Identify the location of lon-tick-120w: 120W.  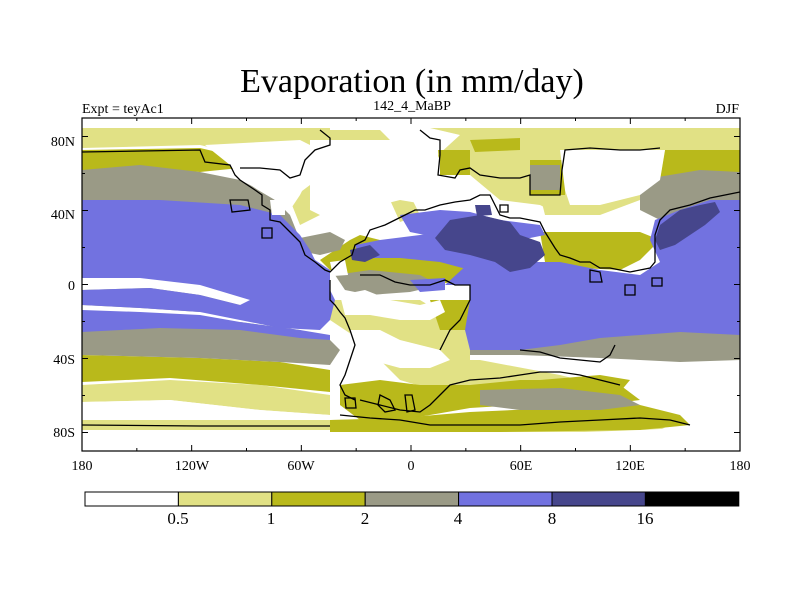
(192, 466).